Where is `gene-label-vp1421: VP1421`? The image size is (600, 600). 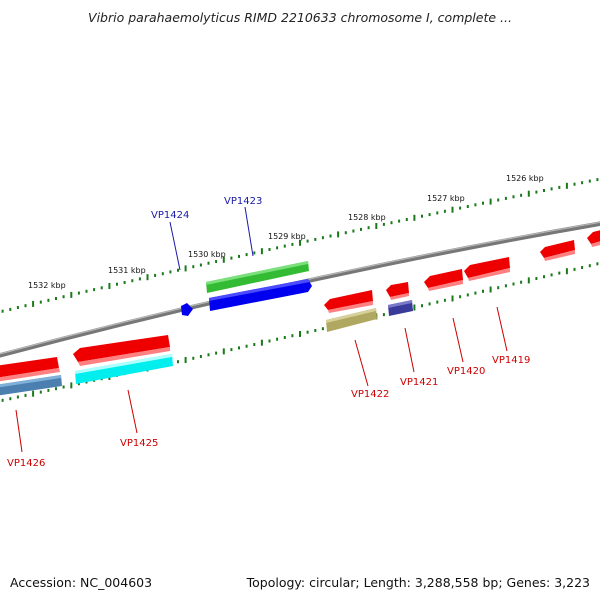 gene-label-vp1421: VP1421 is located at coordinates (419, 382).